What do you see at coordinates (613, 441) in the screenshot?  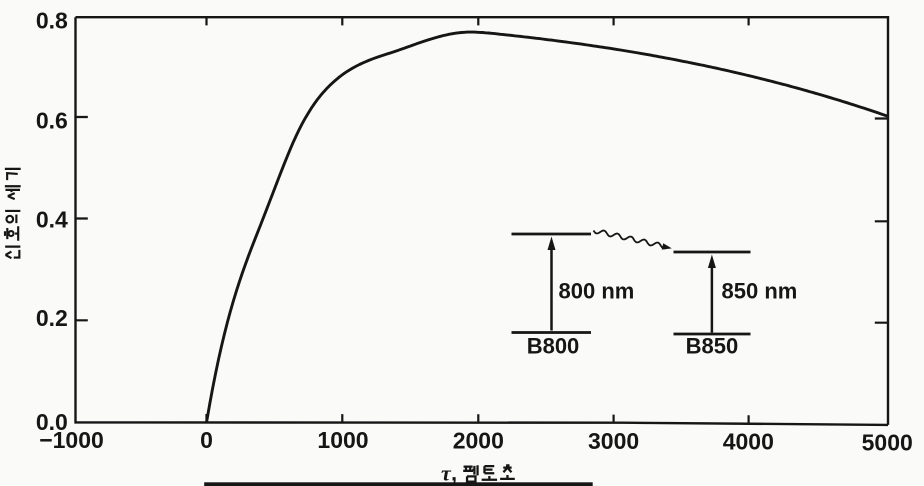 I see `svg-text: 3000` at bounding box center [613, 441].